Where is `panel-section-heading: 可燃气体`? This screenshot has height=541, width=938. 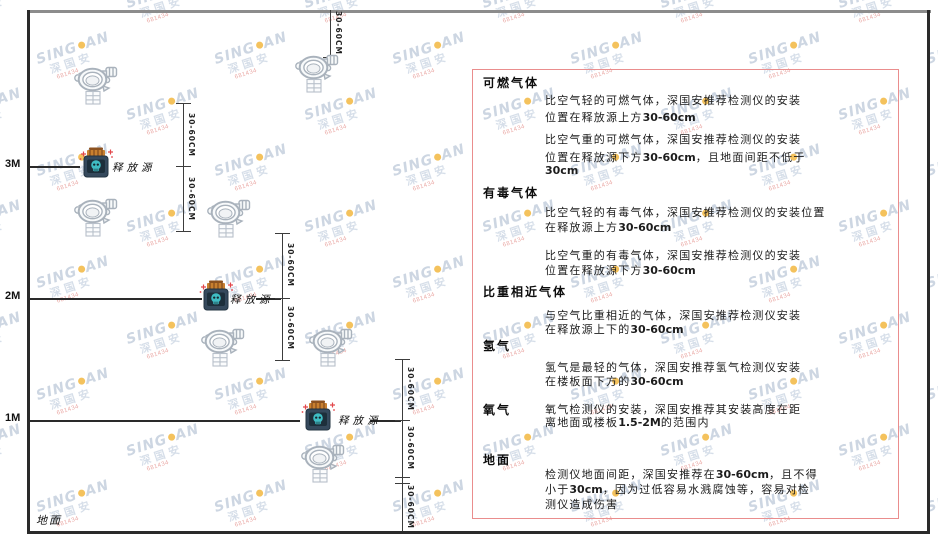
panel-section-heading: 可燃气体 is located at coordinates (511, 83).